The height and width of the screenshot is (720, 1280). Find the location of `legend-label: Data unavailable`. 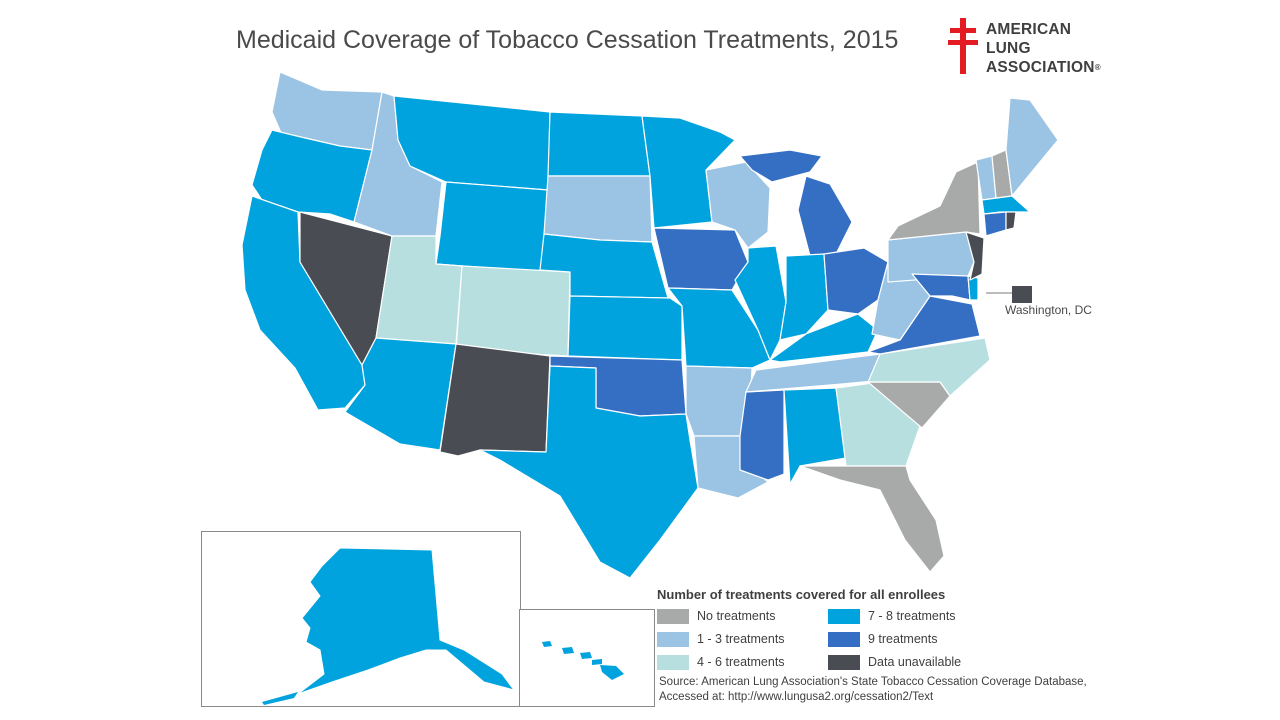

legend-label: Data unavailable is located at coordinates (915, 662).